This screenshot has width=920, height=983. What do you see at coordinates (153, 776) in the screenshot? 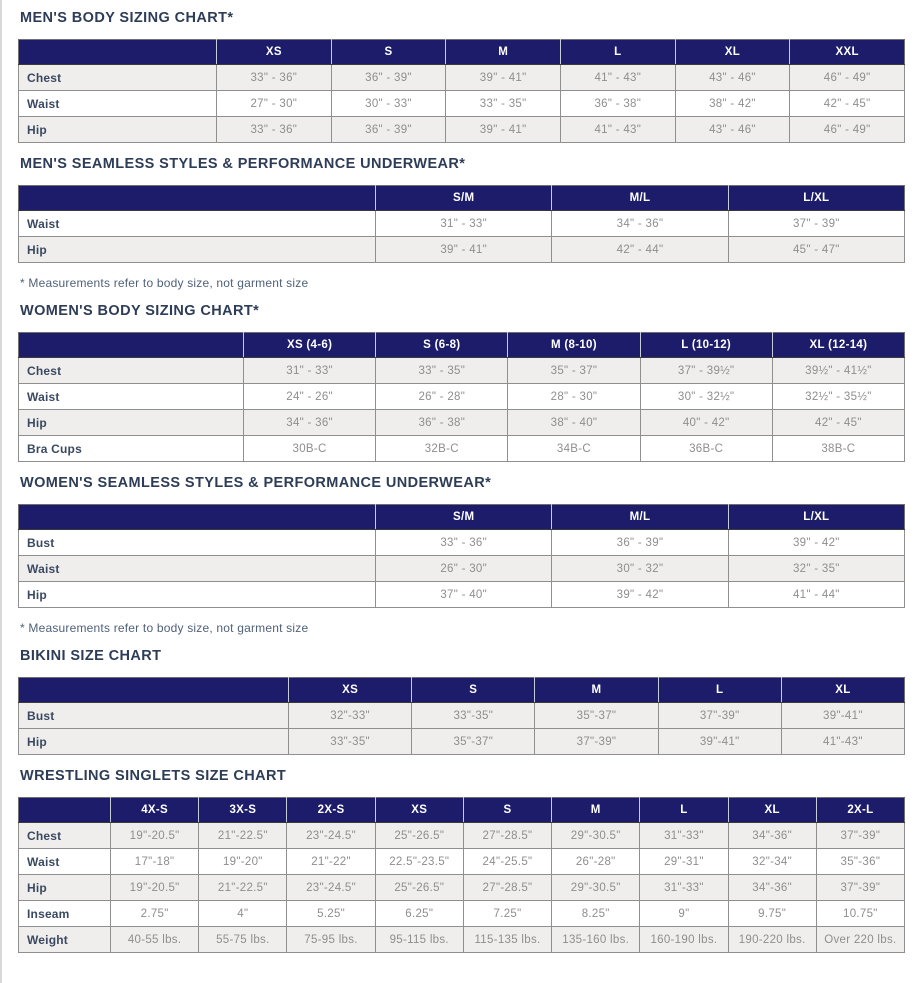
I see `section-title-wrestling: WRESTLING SINGLETS SIZE CHART` at bounding box center [153, 776].